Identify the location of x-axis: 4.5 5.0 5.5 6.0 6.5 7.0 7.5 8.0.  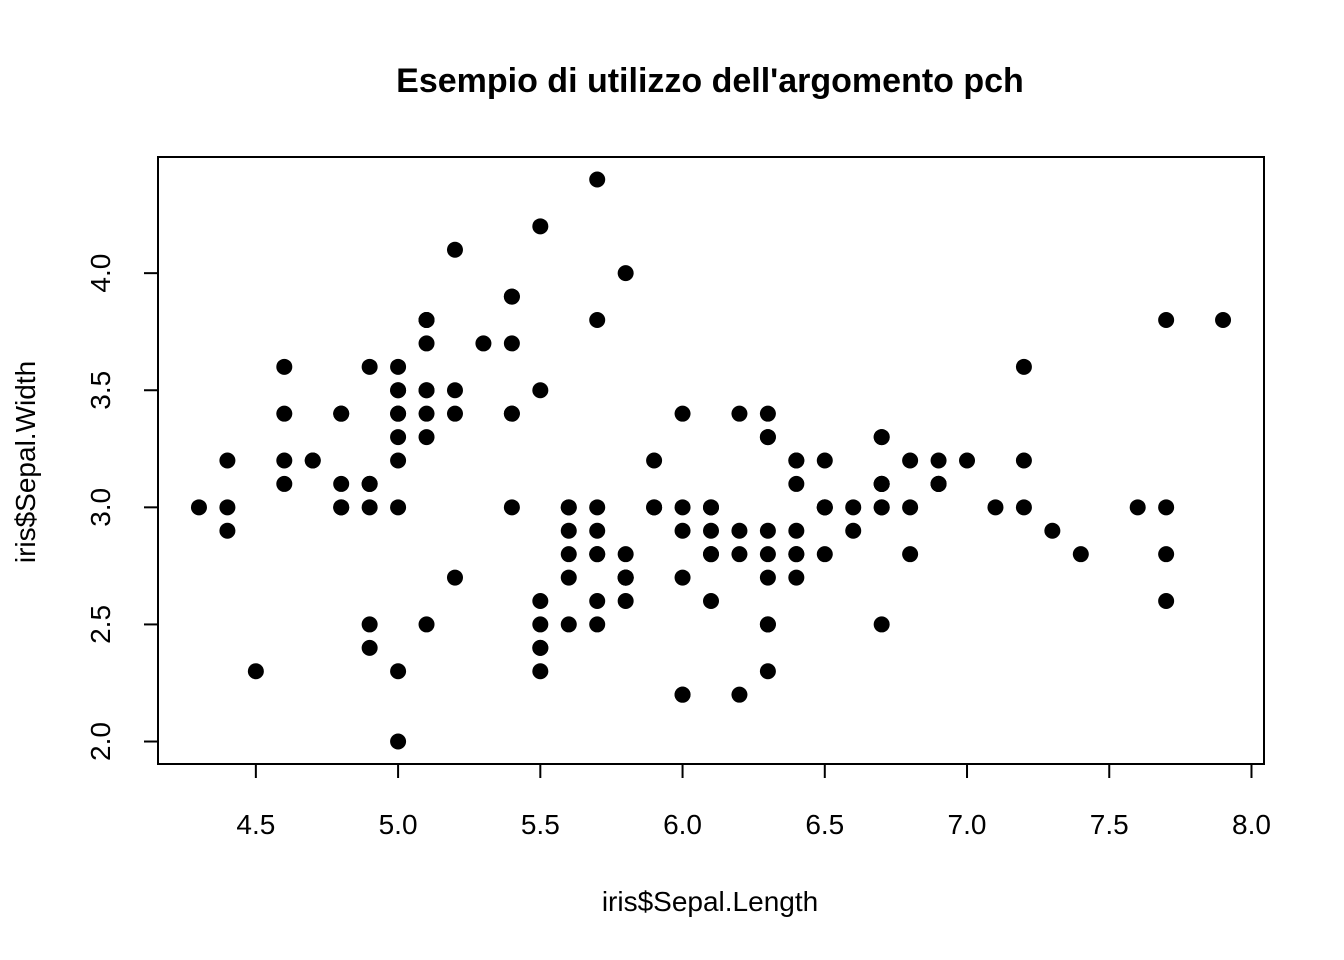
(753, 801).